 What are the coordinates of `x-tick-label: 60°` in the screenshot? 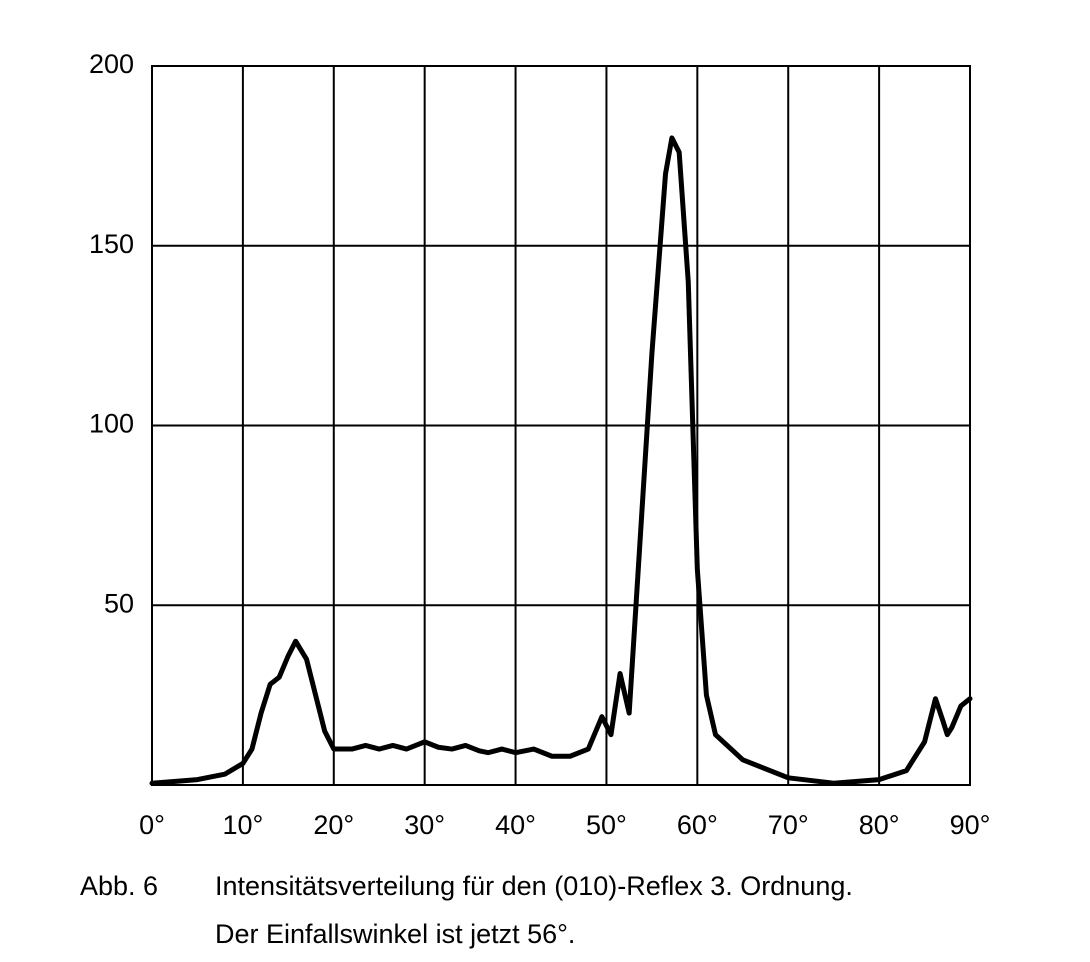 It's located at (697, 825).